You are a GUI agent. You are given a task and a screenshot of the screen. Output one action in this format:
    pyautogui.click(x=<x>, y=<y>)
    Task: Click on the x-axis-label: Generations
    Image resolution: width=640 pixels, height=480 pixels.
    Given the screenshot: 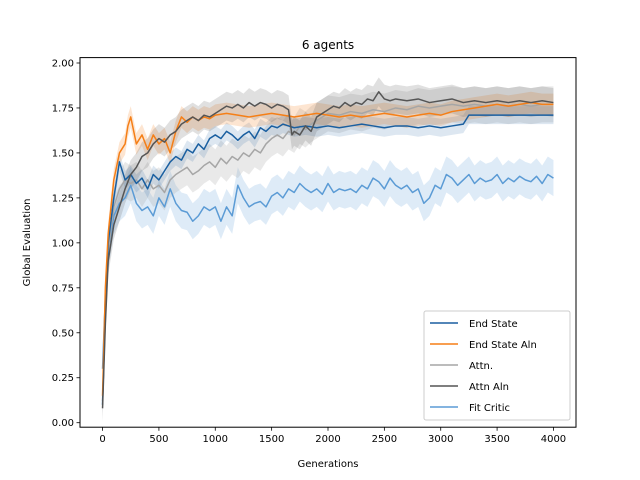 What is the action you would take?
    pyautogui.click(x=328, y=464)
    